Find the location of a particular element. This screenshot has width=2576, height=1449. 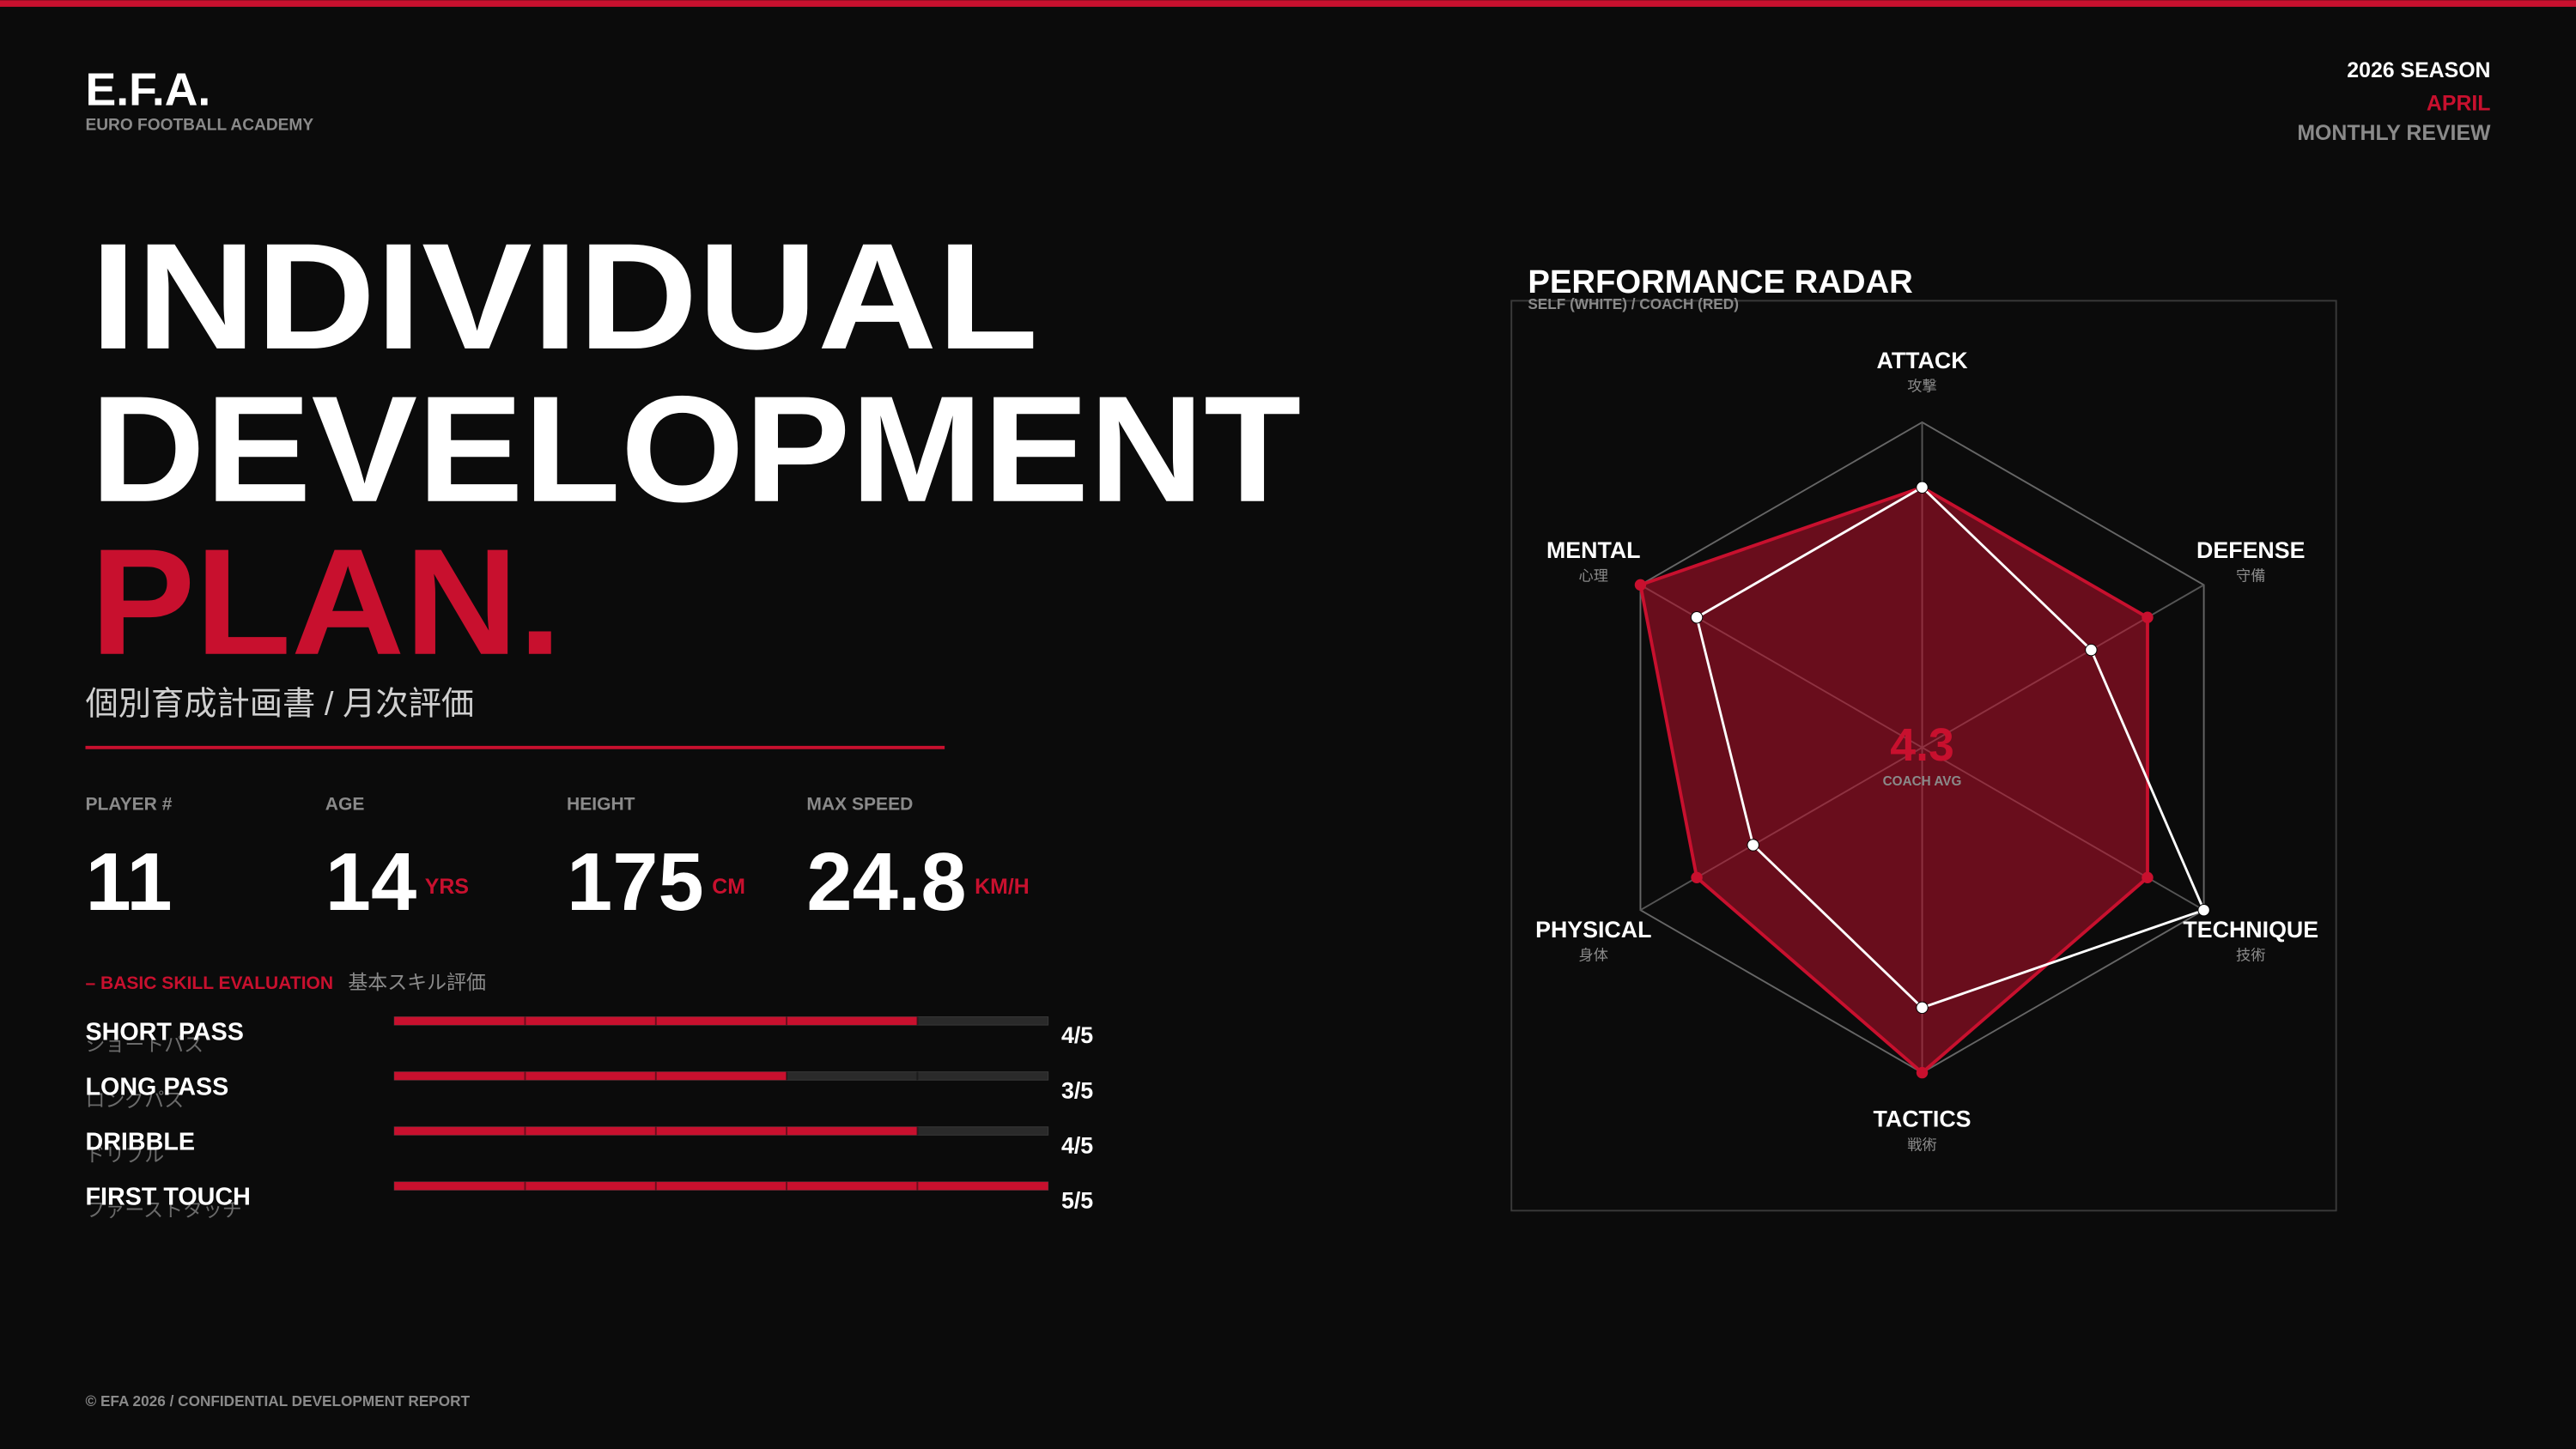

logo-subtitle: EURO FOOTBALL ACADEMY is located at coordinates (199, 125).